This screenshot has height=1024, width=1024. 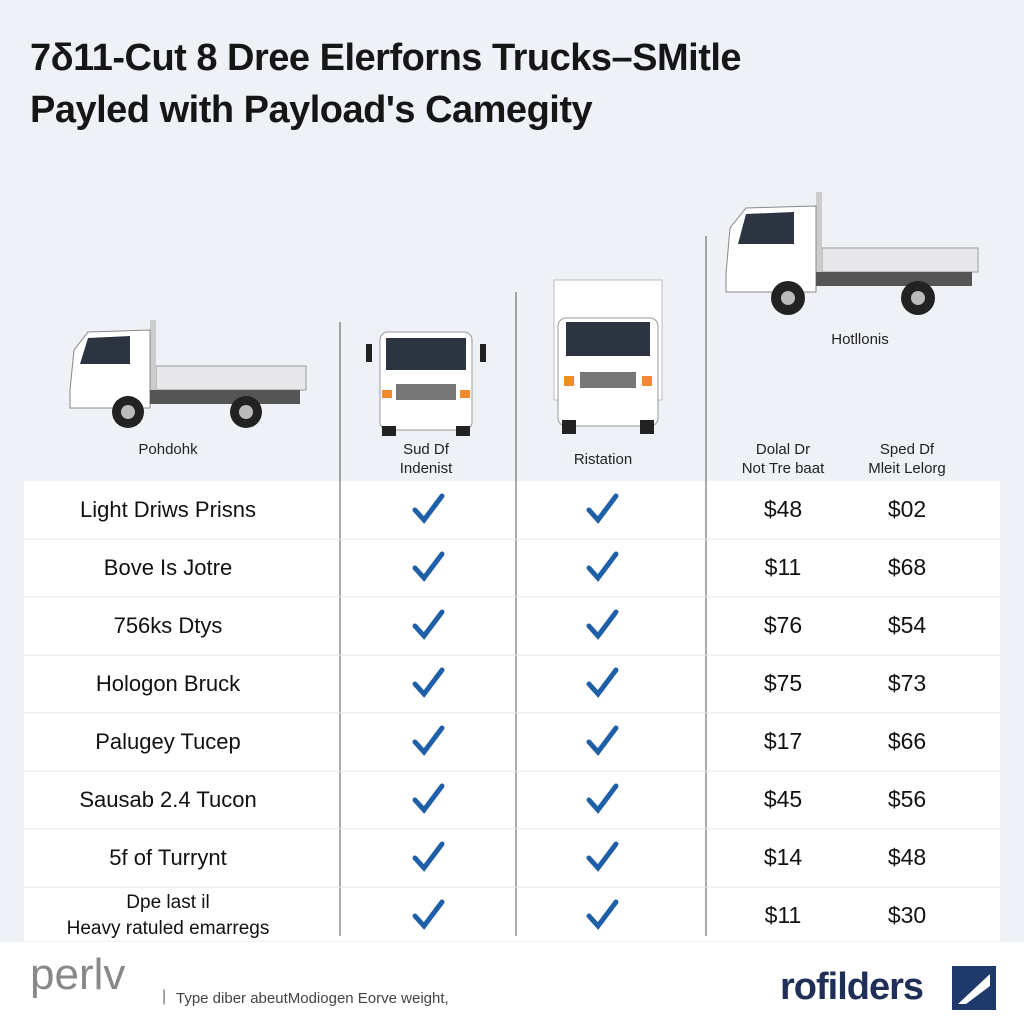 I want to click on price-header: Mleit Lelorg, so click(x=907, y=468).